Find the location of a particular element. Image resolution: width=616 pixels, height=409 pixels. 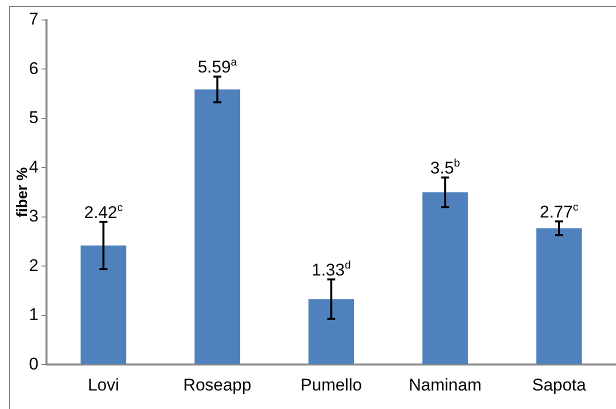

x-tick-label: Pumello is located at coordinates (331, 384).